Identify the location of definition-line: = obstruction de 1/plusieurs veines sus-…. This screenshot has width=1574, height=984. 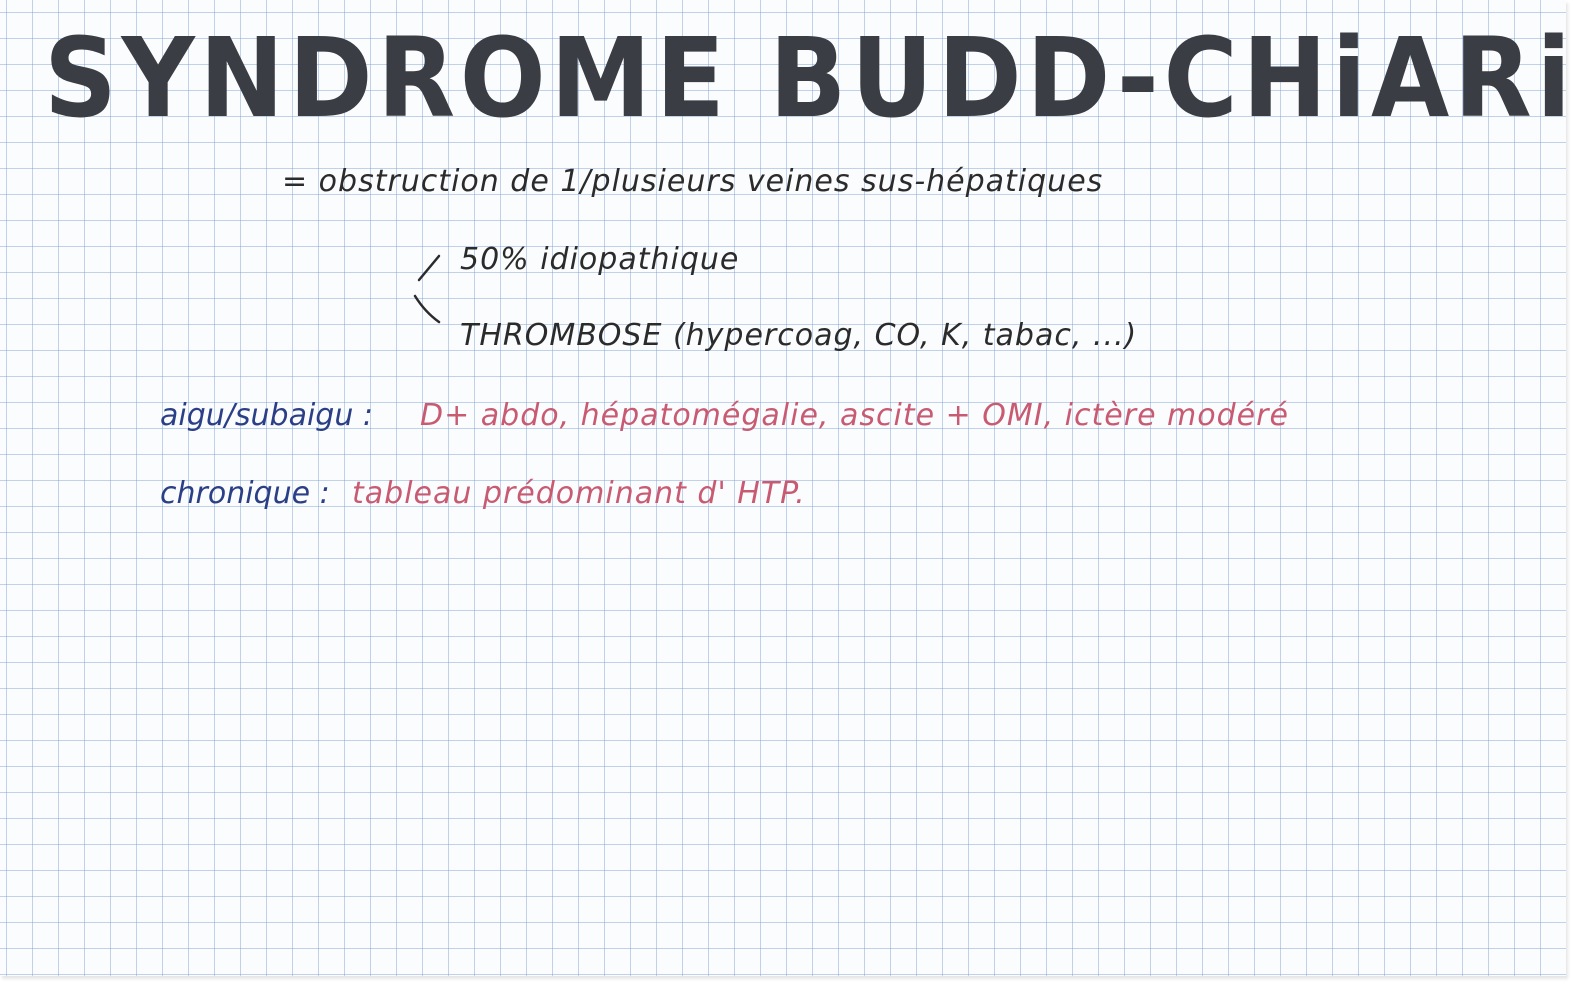
(693, 181).